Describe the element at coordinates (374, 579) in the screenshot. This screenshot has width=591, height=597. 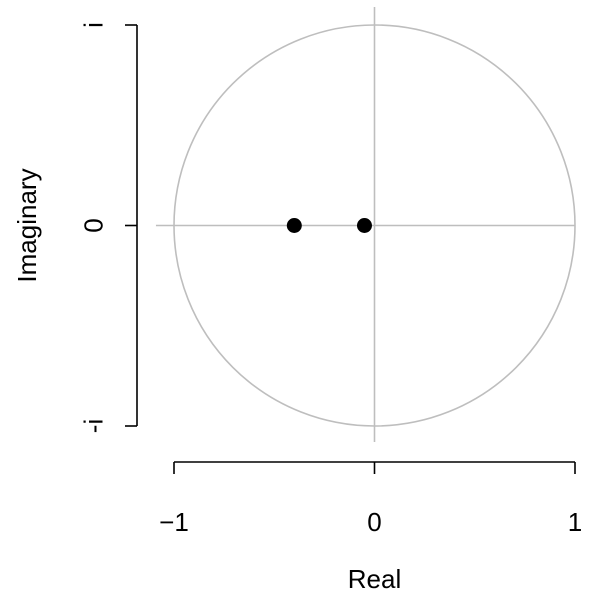
I see `x-axis-title: Real` at that location.